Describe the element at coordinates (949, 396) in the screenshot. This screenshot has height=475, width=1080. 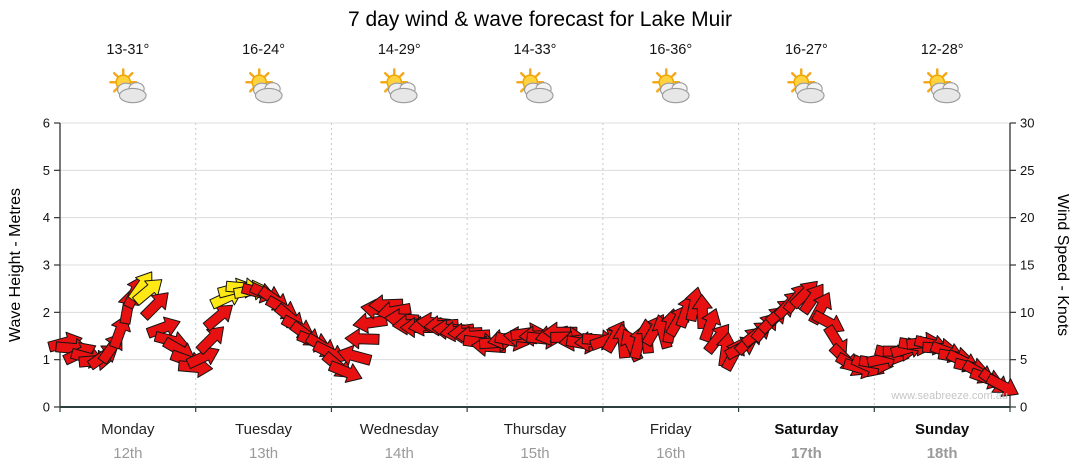
I see `watermark: www.seabreeze.com.au` at that location.